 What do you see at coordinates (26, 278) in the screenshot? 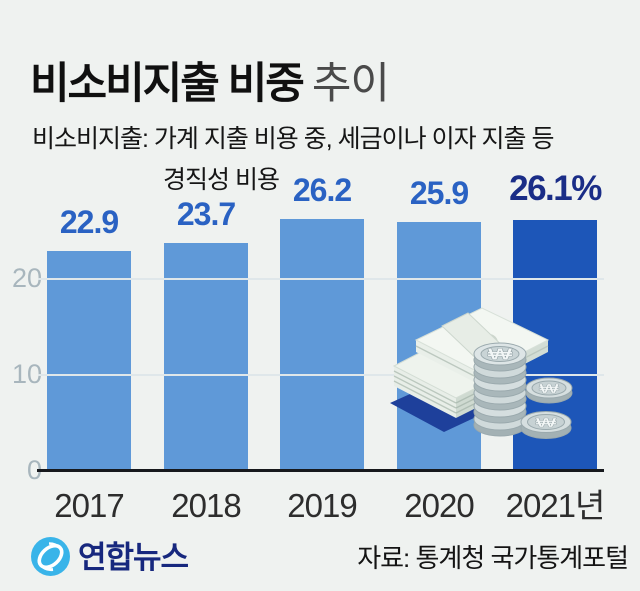
I see `y-axis-tick-20: 20` at bounding box center [26, 278].